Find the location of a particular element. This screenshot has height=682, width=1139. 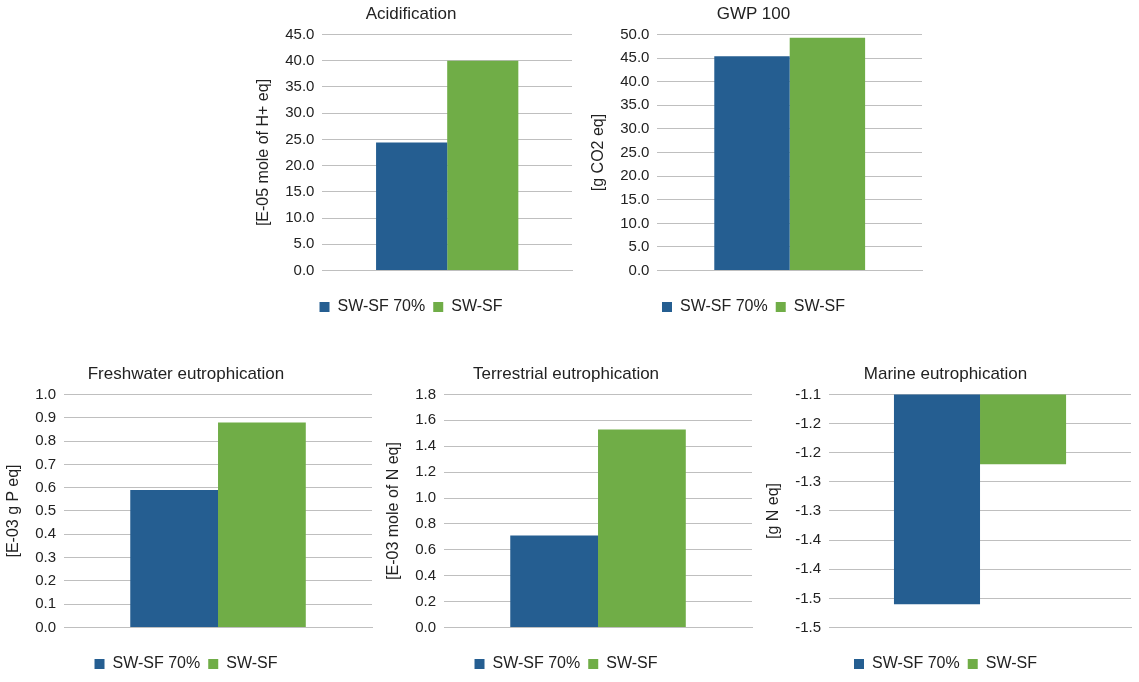

y-tick-label: 1.2 is located at coordinates (426, 471).